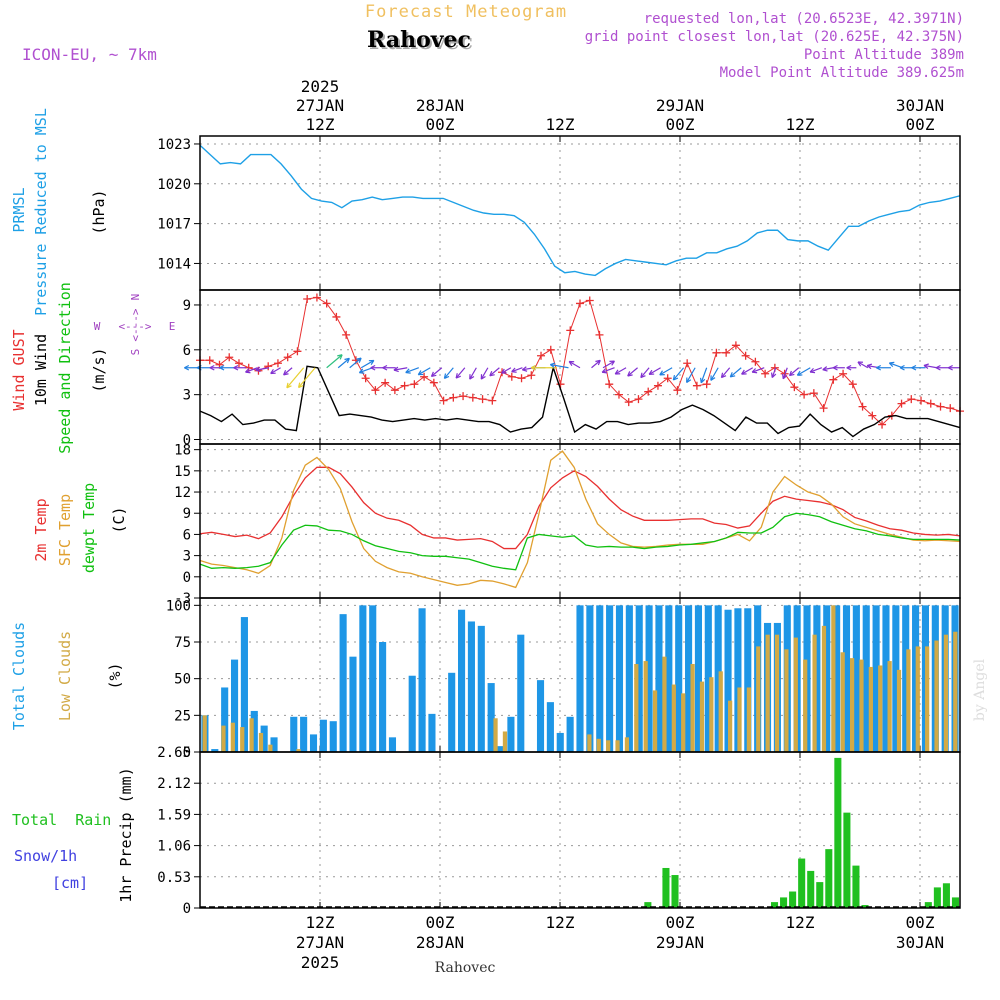 Image resolution: width=1000 pixels, height=1000 pixels. What do you see at coordinates (320, 922) in the screenshot?
I see `bottom-time-label: 12Z` at bounding box center [320, 922].